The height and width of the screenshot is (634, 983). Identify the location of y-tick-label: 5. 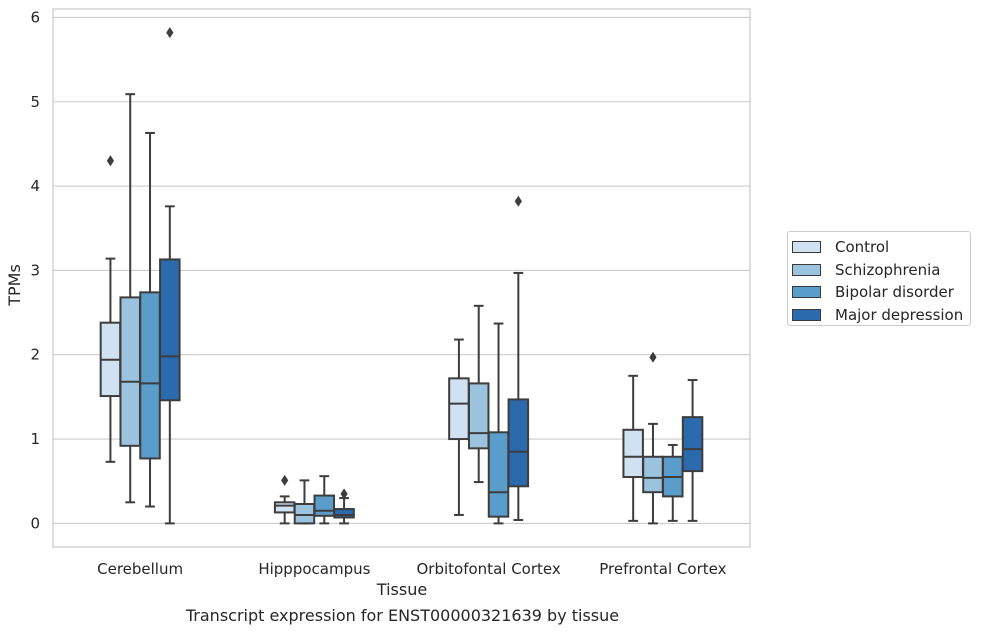
(35, 102).